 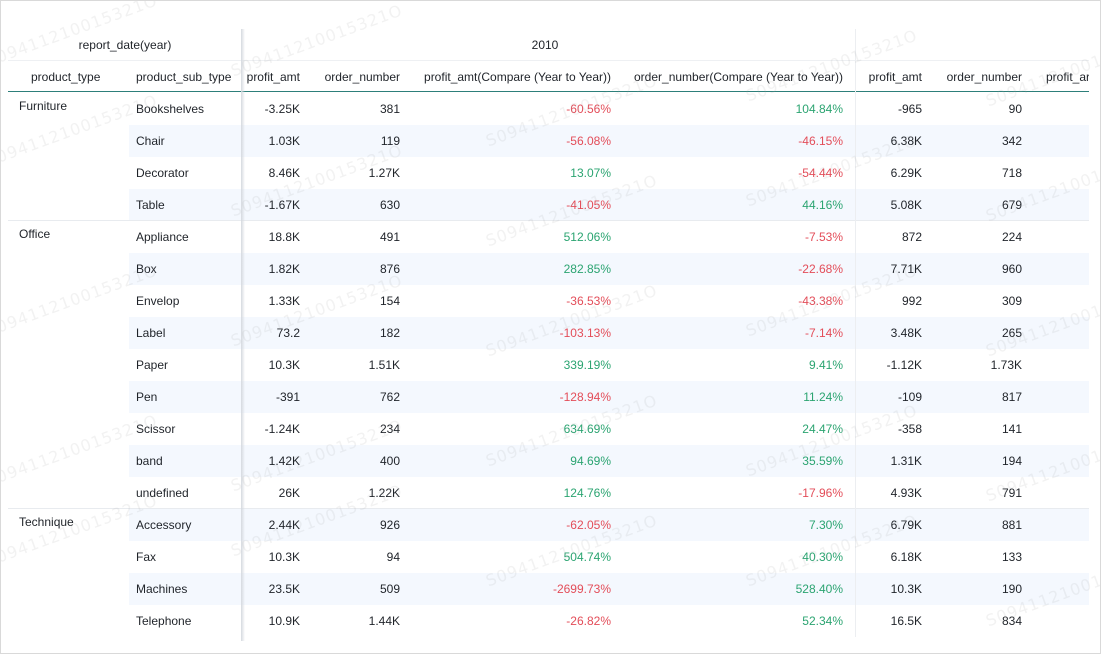 What do you see at coordinates (362, 77) in the screenshot?
I see `col-header-order-number: order_number` at bounding box center [362, 77].